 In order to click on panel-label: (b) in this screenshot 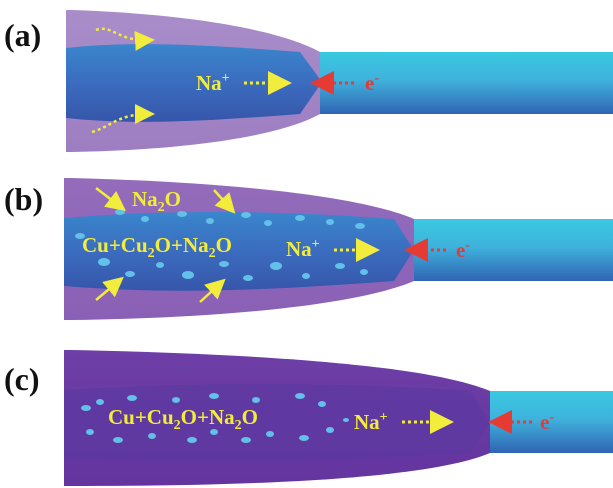, I will do `click(23, 199)`.